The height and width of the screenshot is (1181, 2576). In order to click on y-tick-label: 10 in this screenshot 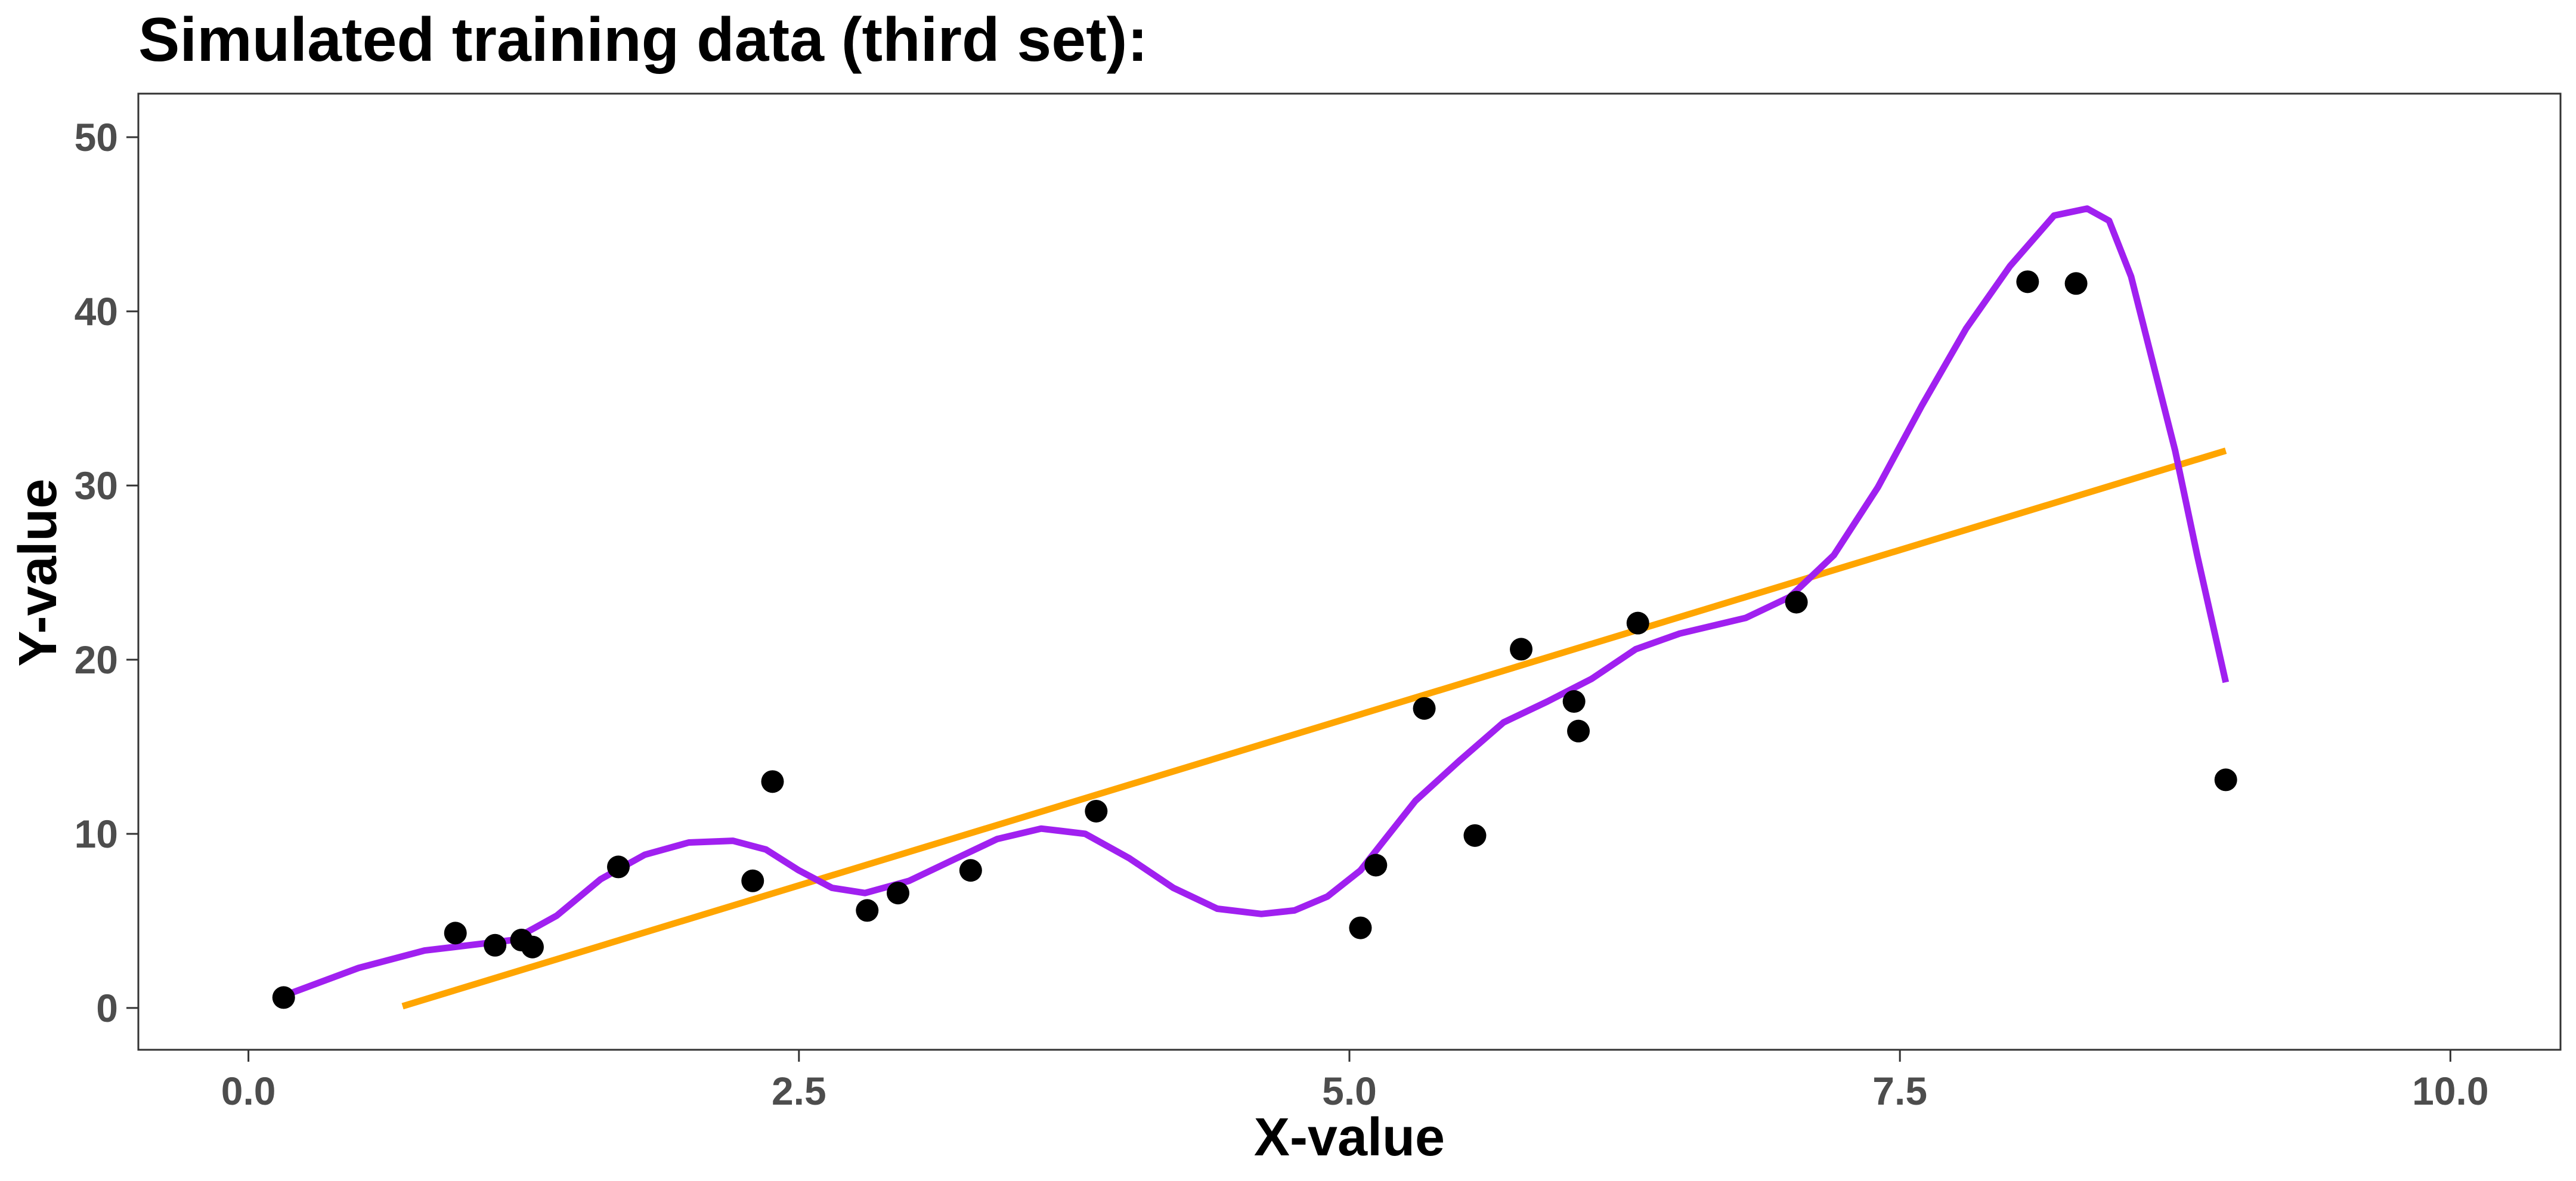, I will do `click(96, 834)`.